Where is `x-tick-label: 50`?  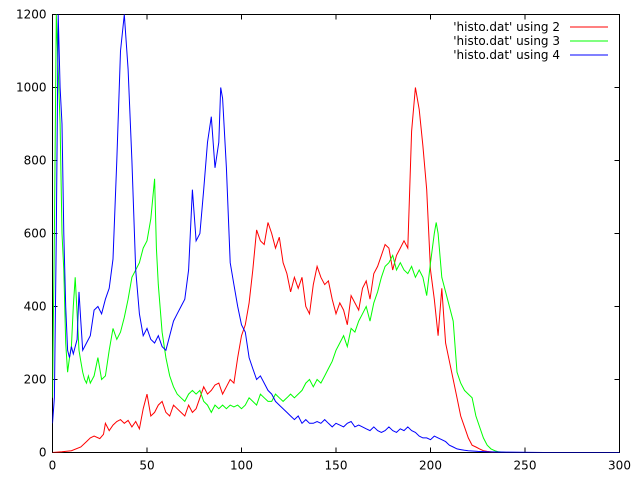
x-tick-label: 50 is located at coordinates (146, 466).